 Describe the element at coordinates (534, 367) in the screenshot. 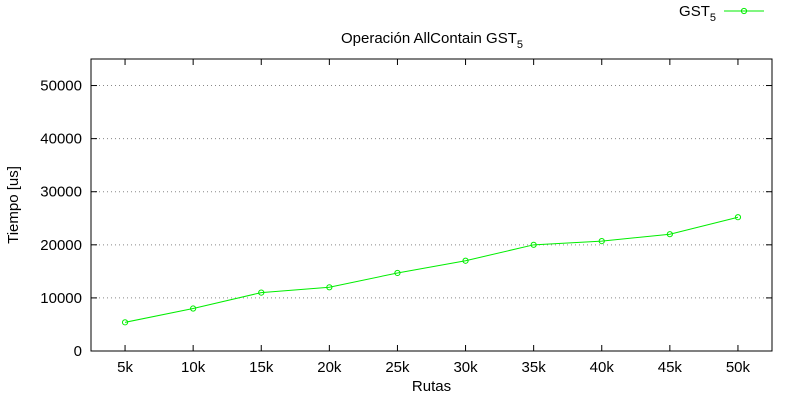

I see `x-tick-label: 35k` at that location.